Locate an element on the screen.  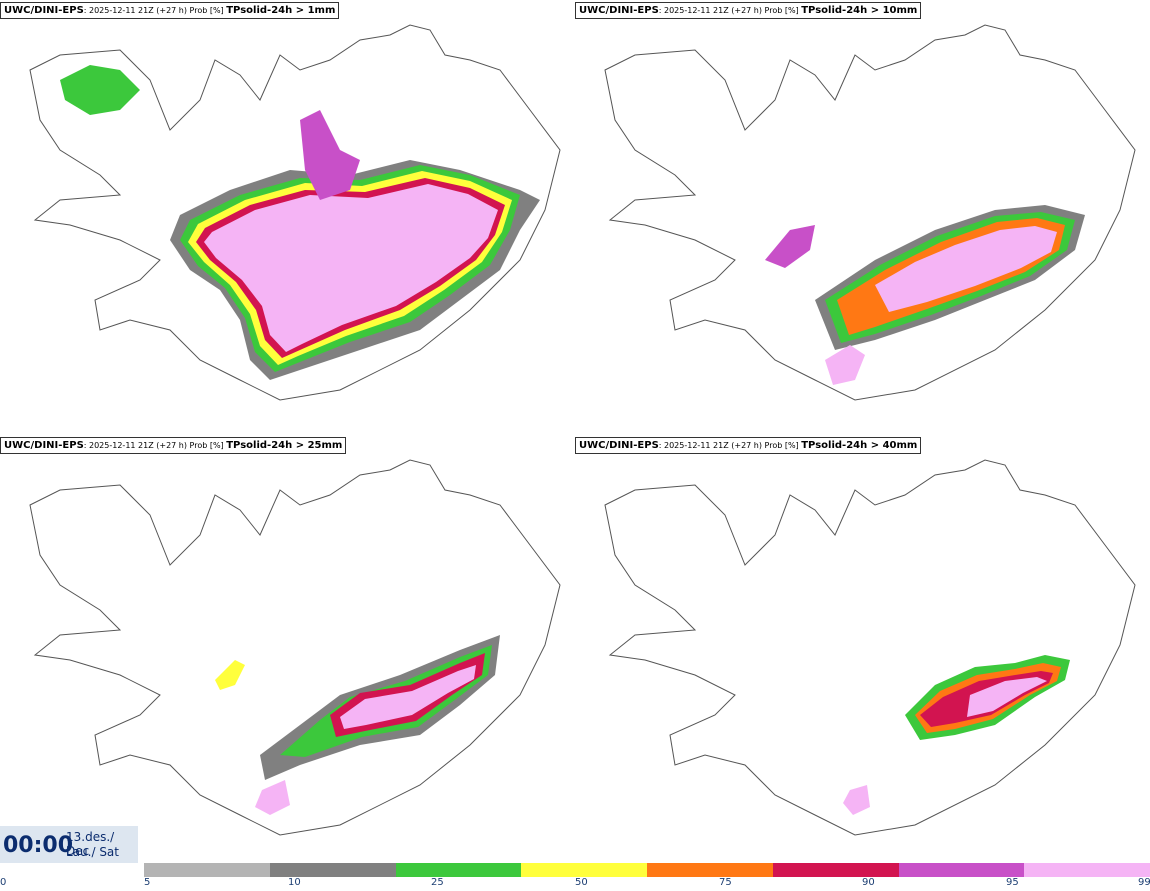
valid-time-box: 00:00 13.des./ Dec Lau./ Sat is located at coordinates (69, 844).